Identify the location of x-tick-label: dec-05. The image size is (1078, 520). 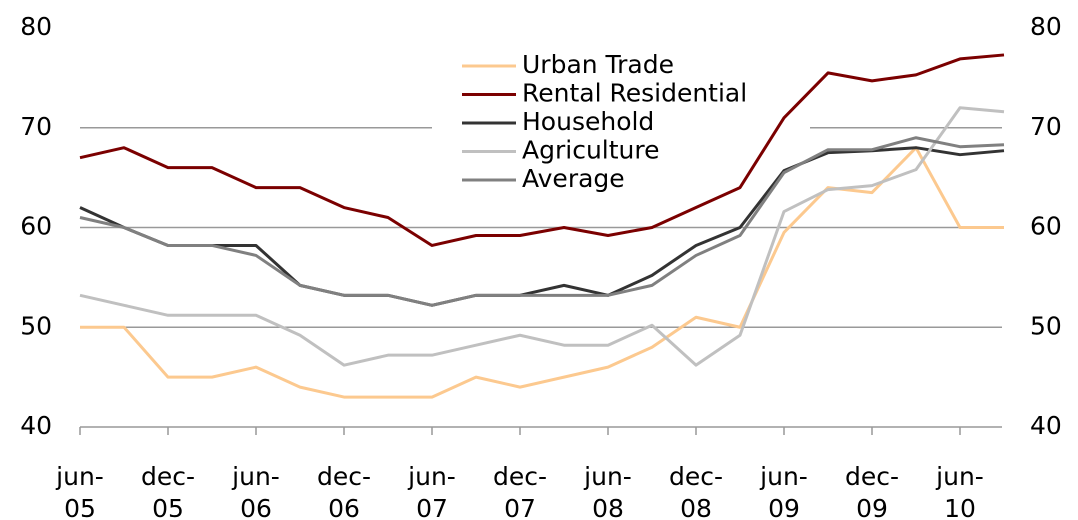
(168, 491).